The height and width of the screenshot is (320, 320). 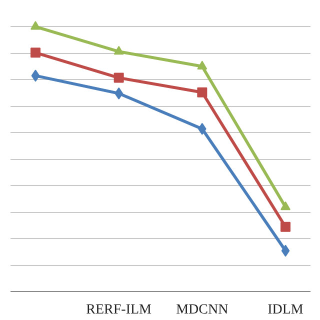 What do you see at coordinates (202, 310) in the screenshot?
I see `x-tick-label: MDCNN` at bounding box center [202, 310].